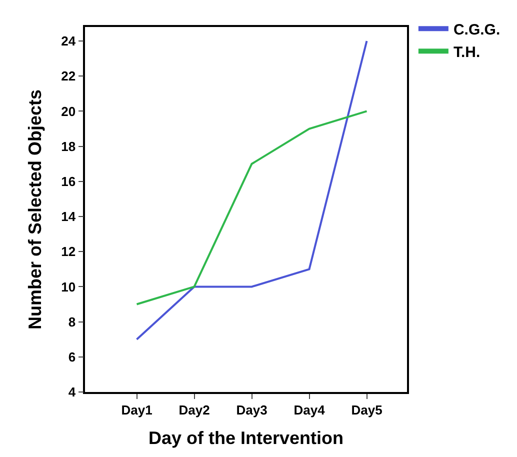  What do you see at coordinates (68, 181) in the screenshot?
I see `y-tick-label: 16` at bounding box center [68, 181].